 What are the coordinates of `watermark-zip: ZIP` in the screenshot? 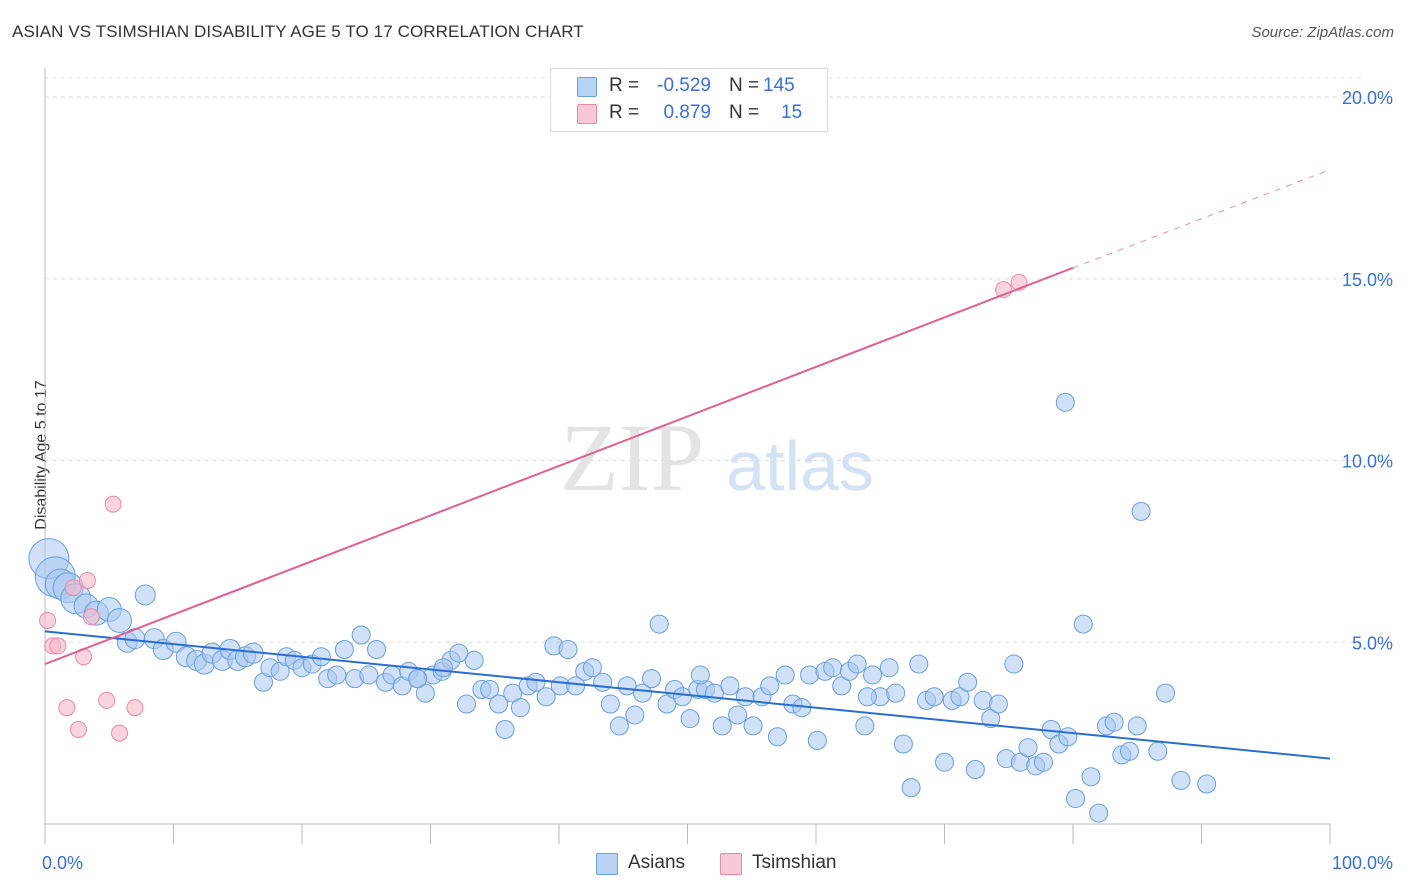 It's located at (632, 457).